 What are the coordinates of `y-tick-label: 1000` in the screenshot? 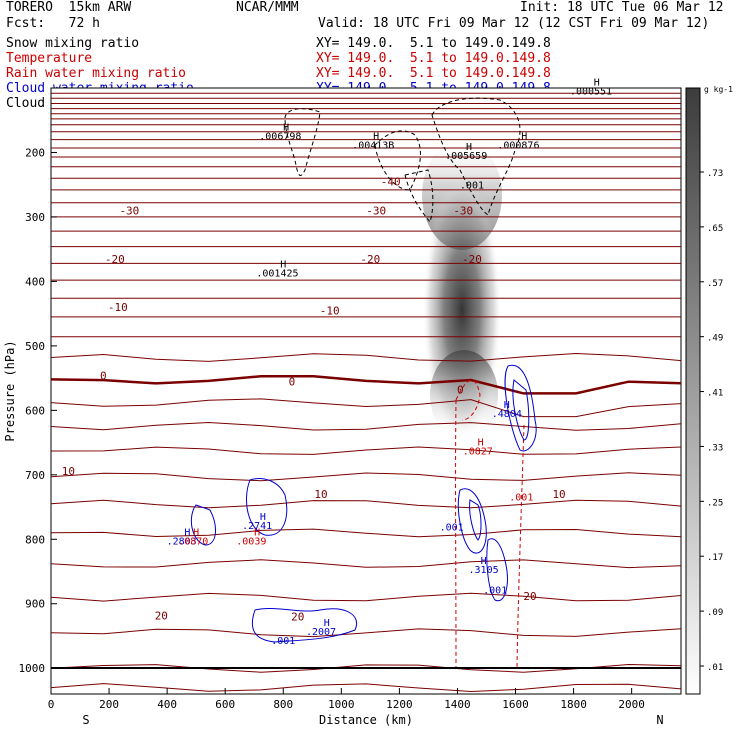 It's located at (32, 668).